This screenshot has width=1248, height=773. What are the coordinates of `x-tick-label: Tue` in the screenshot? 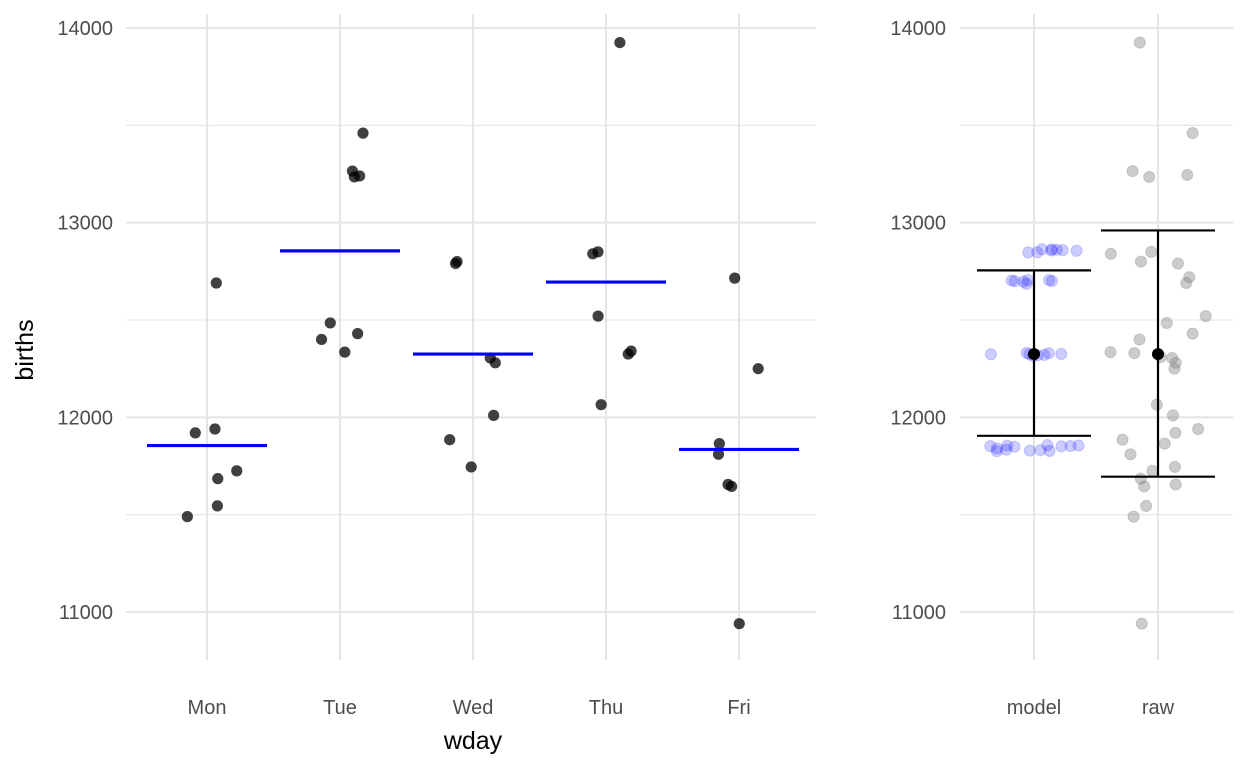 It's located at (340, 708).